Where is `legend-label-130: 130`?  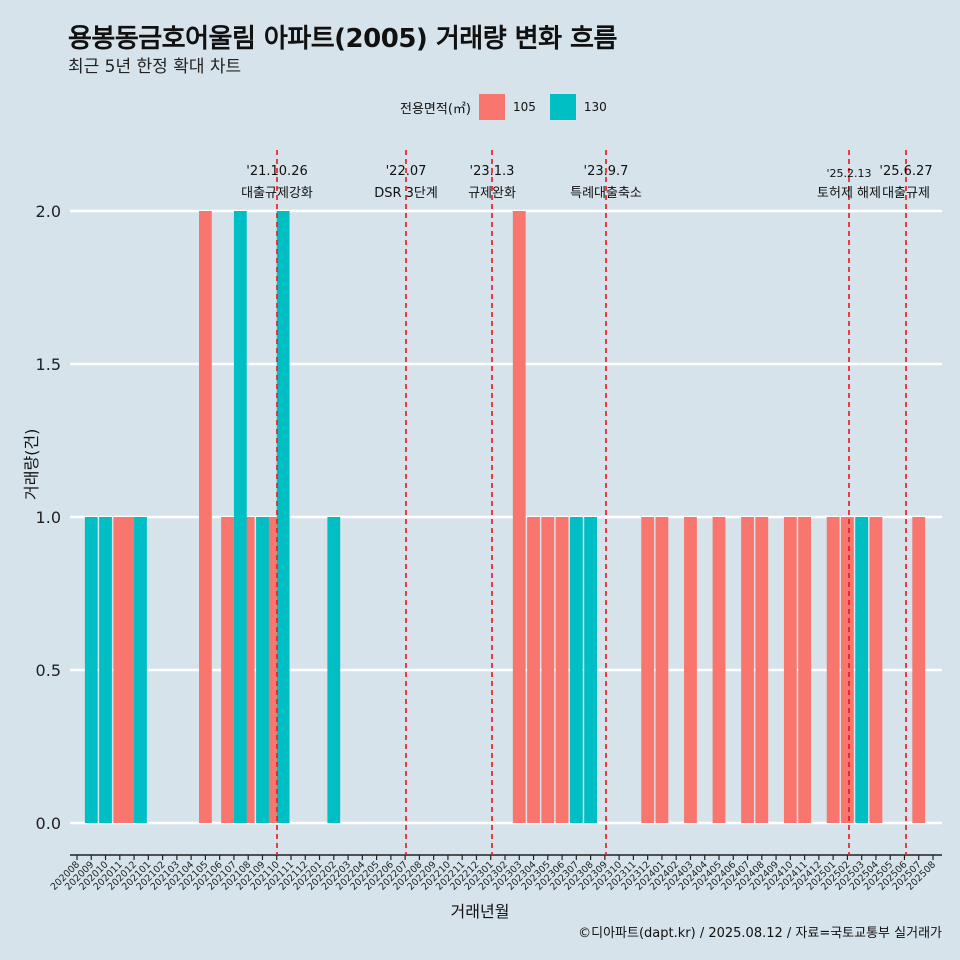 legend-label-130: 130 is located at coordinates (595, 107).